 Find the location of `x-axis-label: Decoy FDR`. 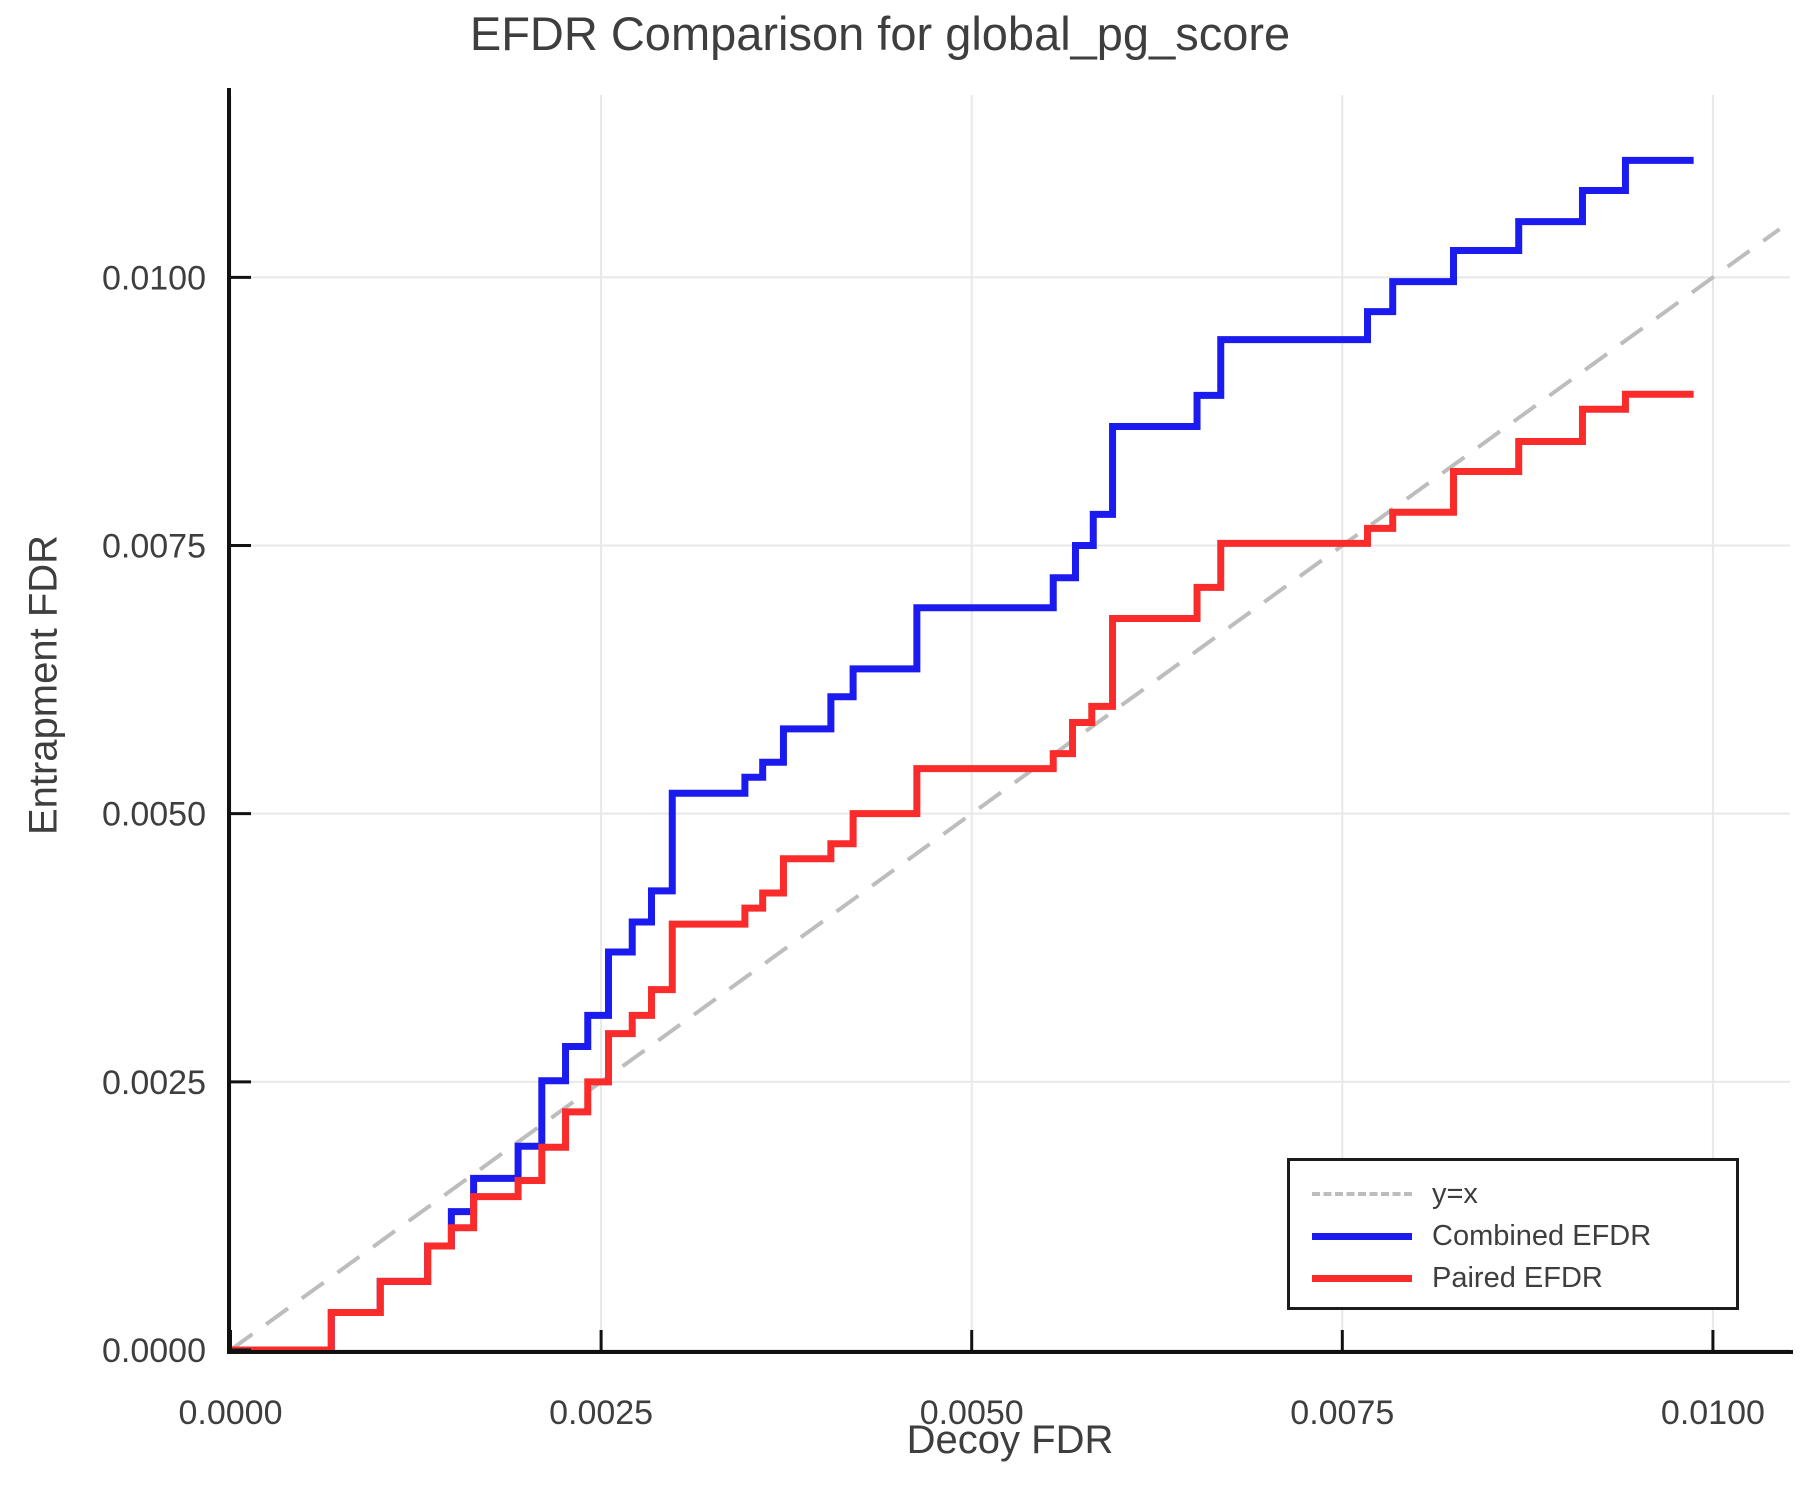

x-axis-label: Decoy FDR is located at coordinates (1010, 1440).